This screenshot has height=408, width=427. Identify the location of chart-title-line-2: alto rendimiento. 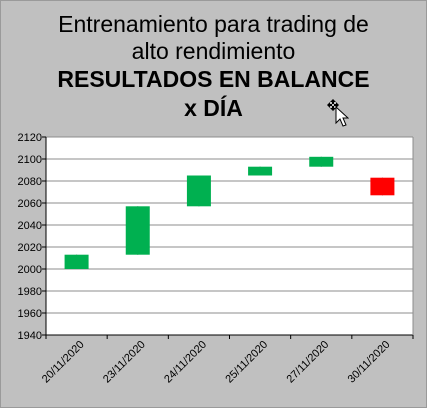
(213, 51).